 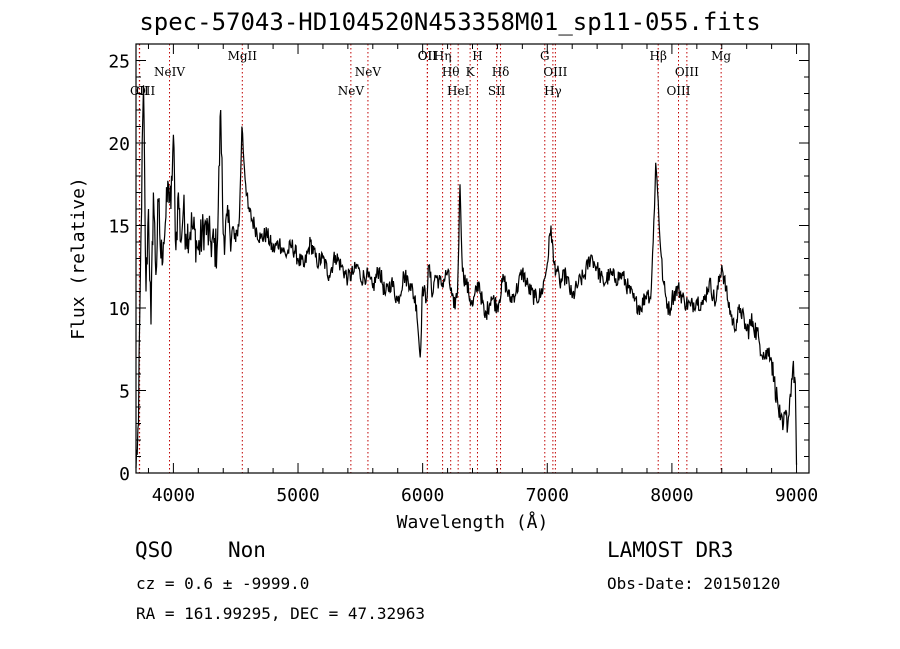 I want to click on y-tick-label: 15, so click(x=119, y=227).